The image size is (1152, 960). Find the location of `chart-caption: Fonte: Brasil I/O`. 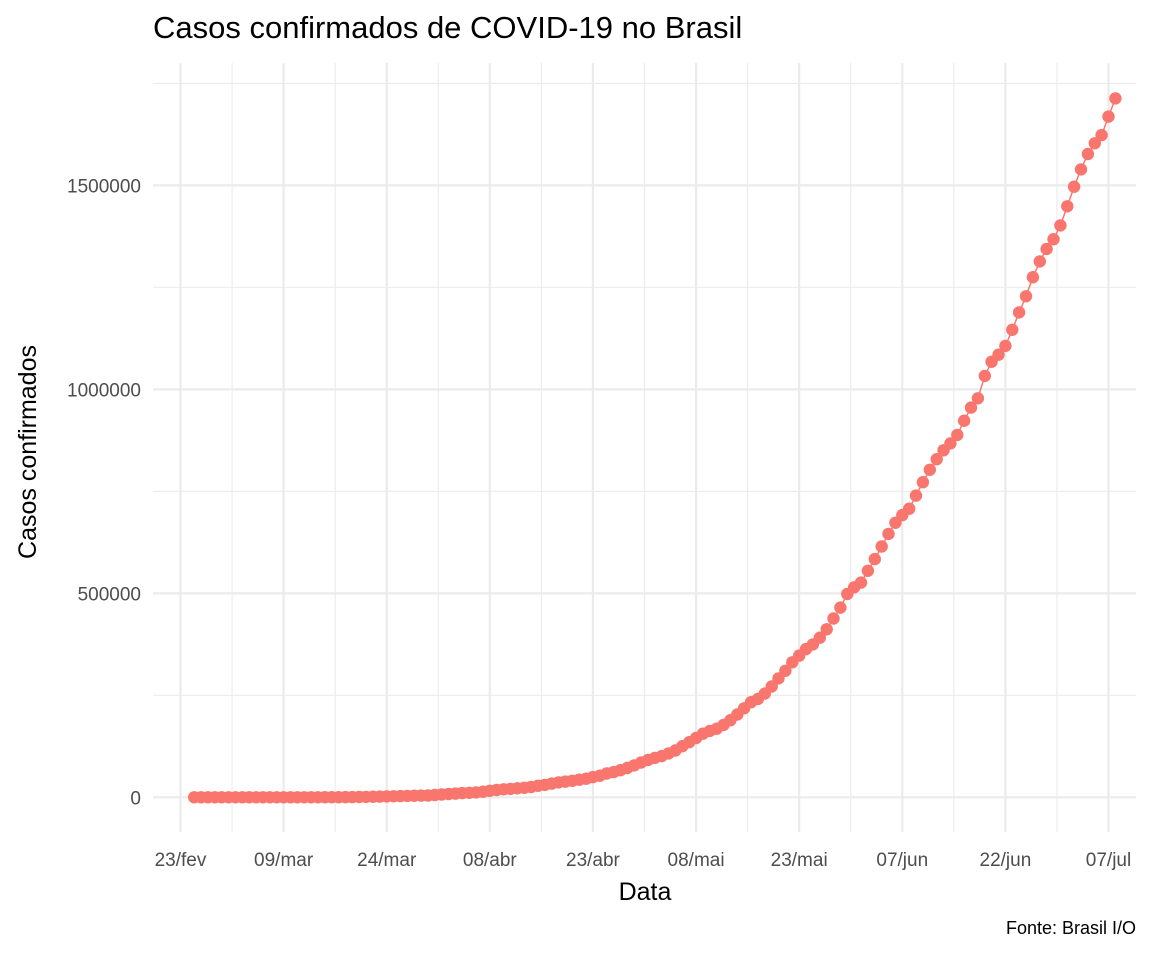

chart-caption: Fonte: Brasil I/O is located at coordinates (1070, 928).